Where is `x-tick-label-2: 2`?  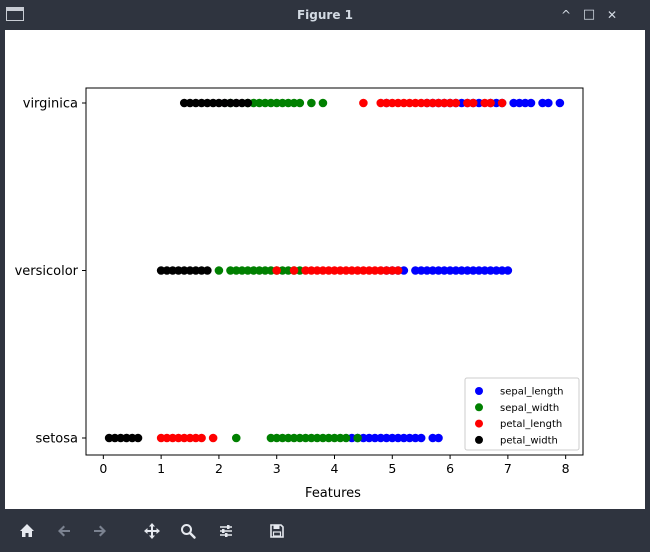
x-tick-label-2: 2 is located at coordinates (219, 468).